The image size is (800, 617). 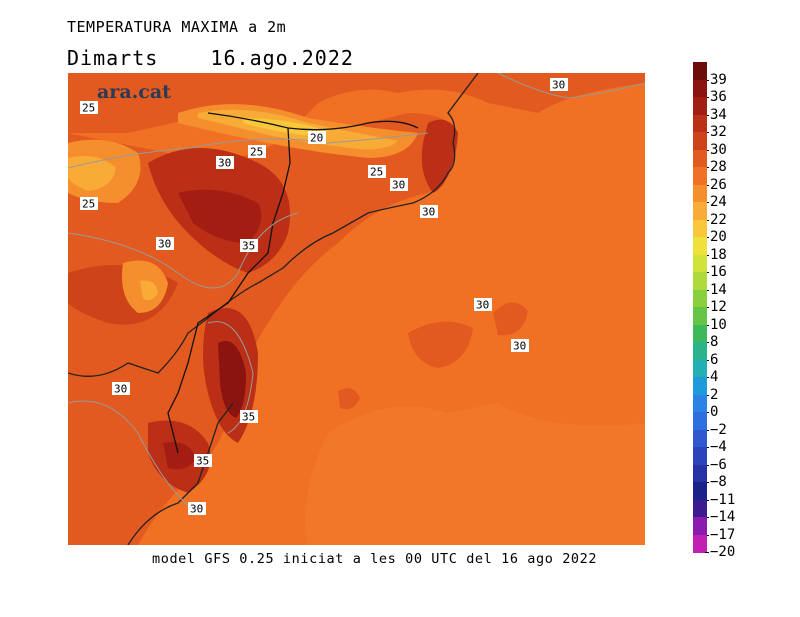 I want to click on colorbar-label: 36, so click(x=718, y=97).